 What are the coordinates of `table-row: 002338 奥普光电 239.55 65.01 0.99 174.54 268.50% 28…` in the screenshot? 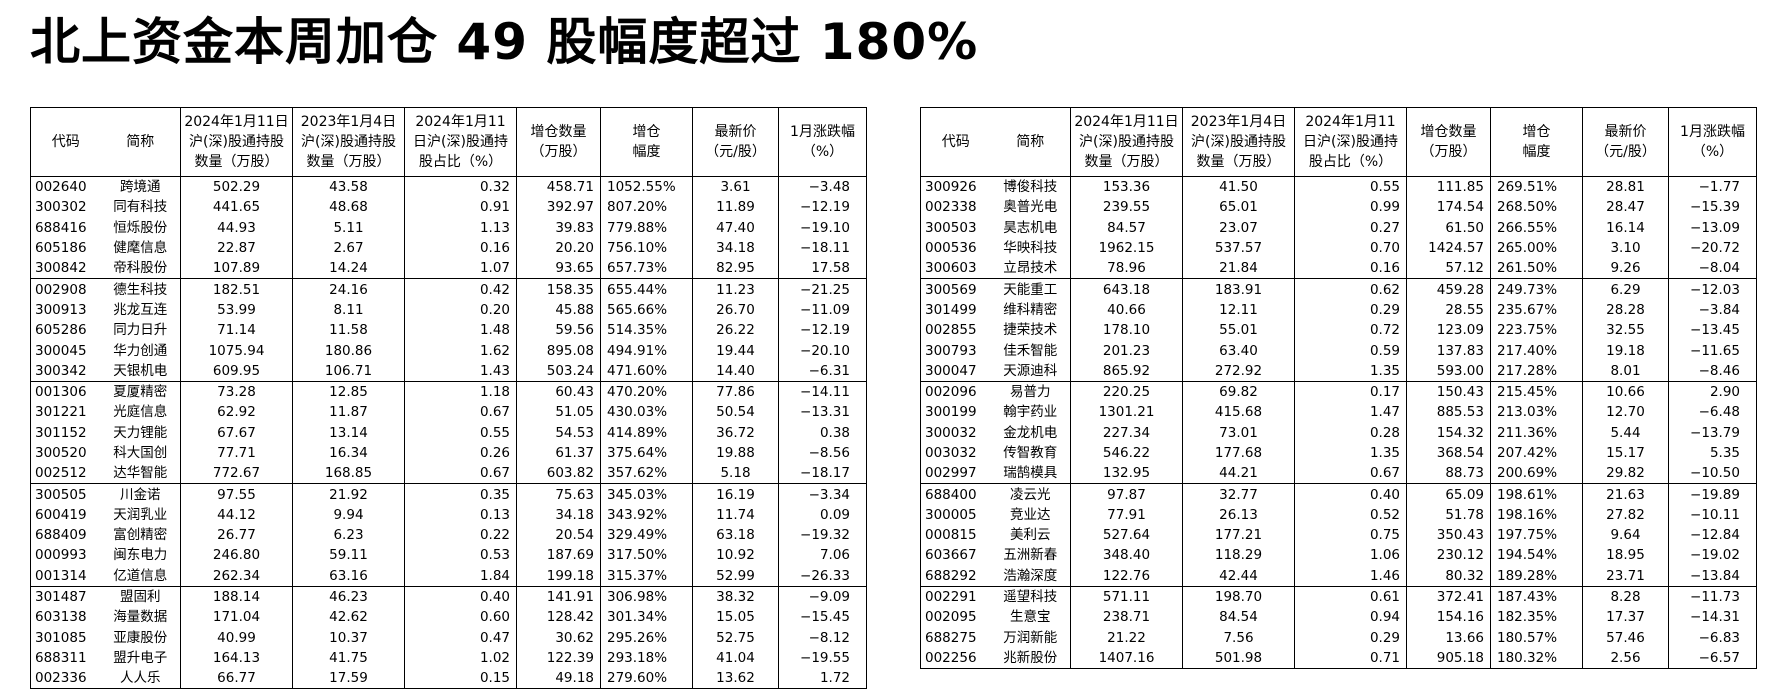 It's located at (1339, 207).